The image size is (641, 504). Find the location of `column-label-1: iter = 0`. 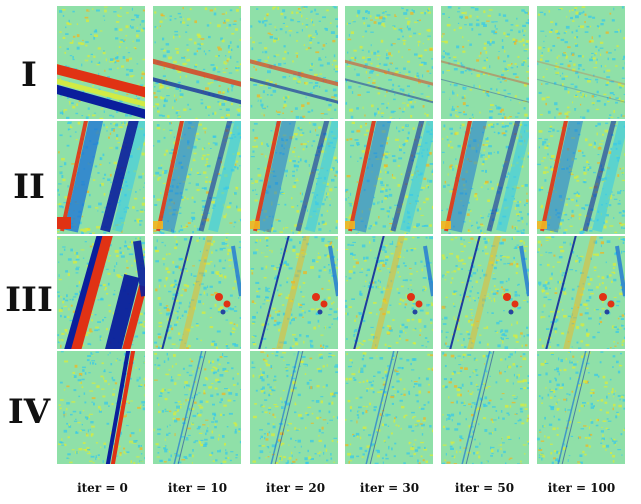

column-label-1: iter = 0 is located at coordinates (102, 488).